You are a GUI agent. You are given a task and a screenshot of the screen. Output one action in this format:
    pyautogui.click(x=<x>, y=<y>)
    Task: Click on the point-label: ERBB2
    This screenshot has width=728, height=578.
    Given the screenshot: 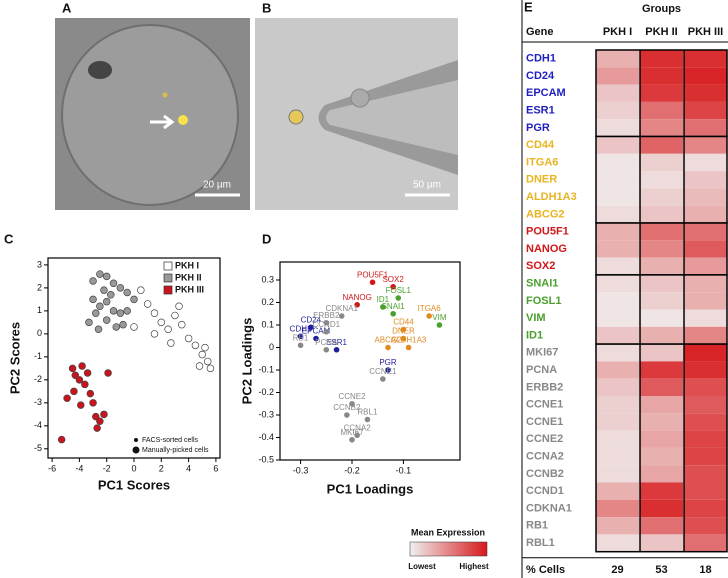 What is the action you would take?
    pyautogui.click(x=326, y=315)
    